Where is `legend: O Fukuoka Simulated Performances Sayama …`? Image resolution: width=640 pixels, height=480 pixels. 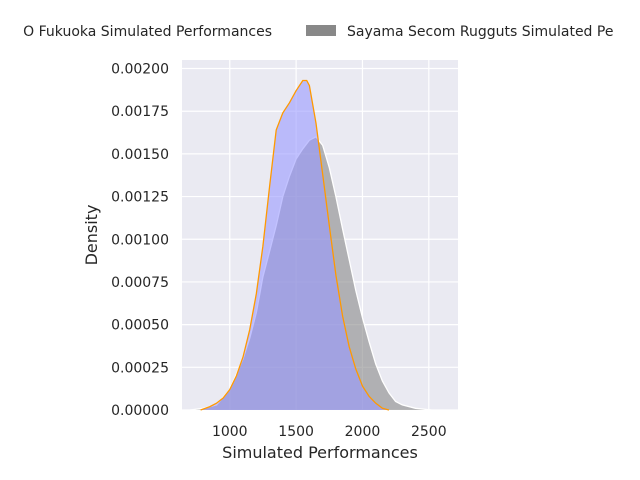
legend: O Fukuoka Simulated Performances Sayama … is located at coordinates (318, 32).